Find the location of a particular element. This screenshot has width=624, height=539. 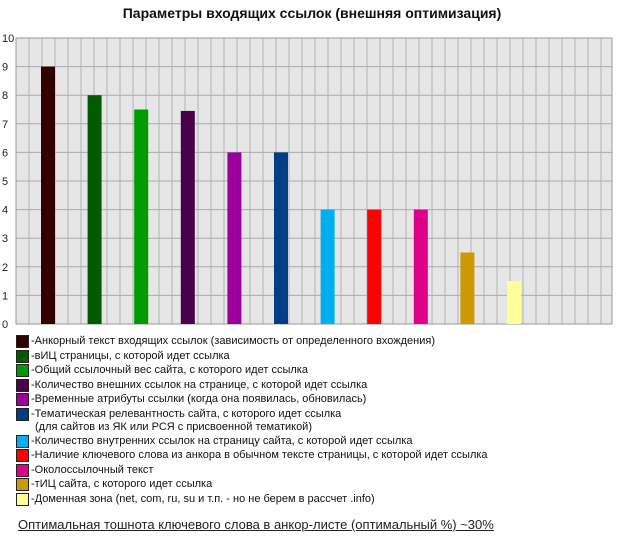

legend-label-text: -вИЦ страницы, с которой идет ссылка is located at coordinates (130, 355).